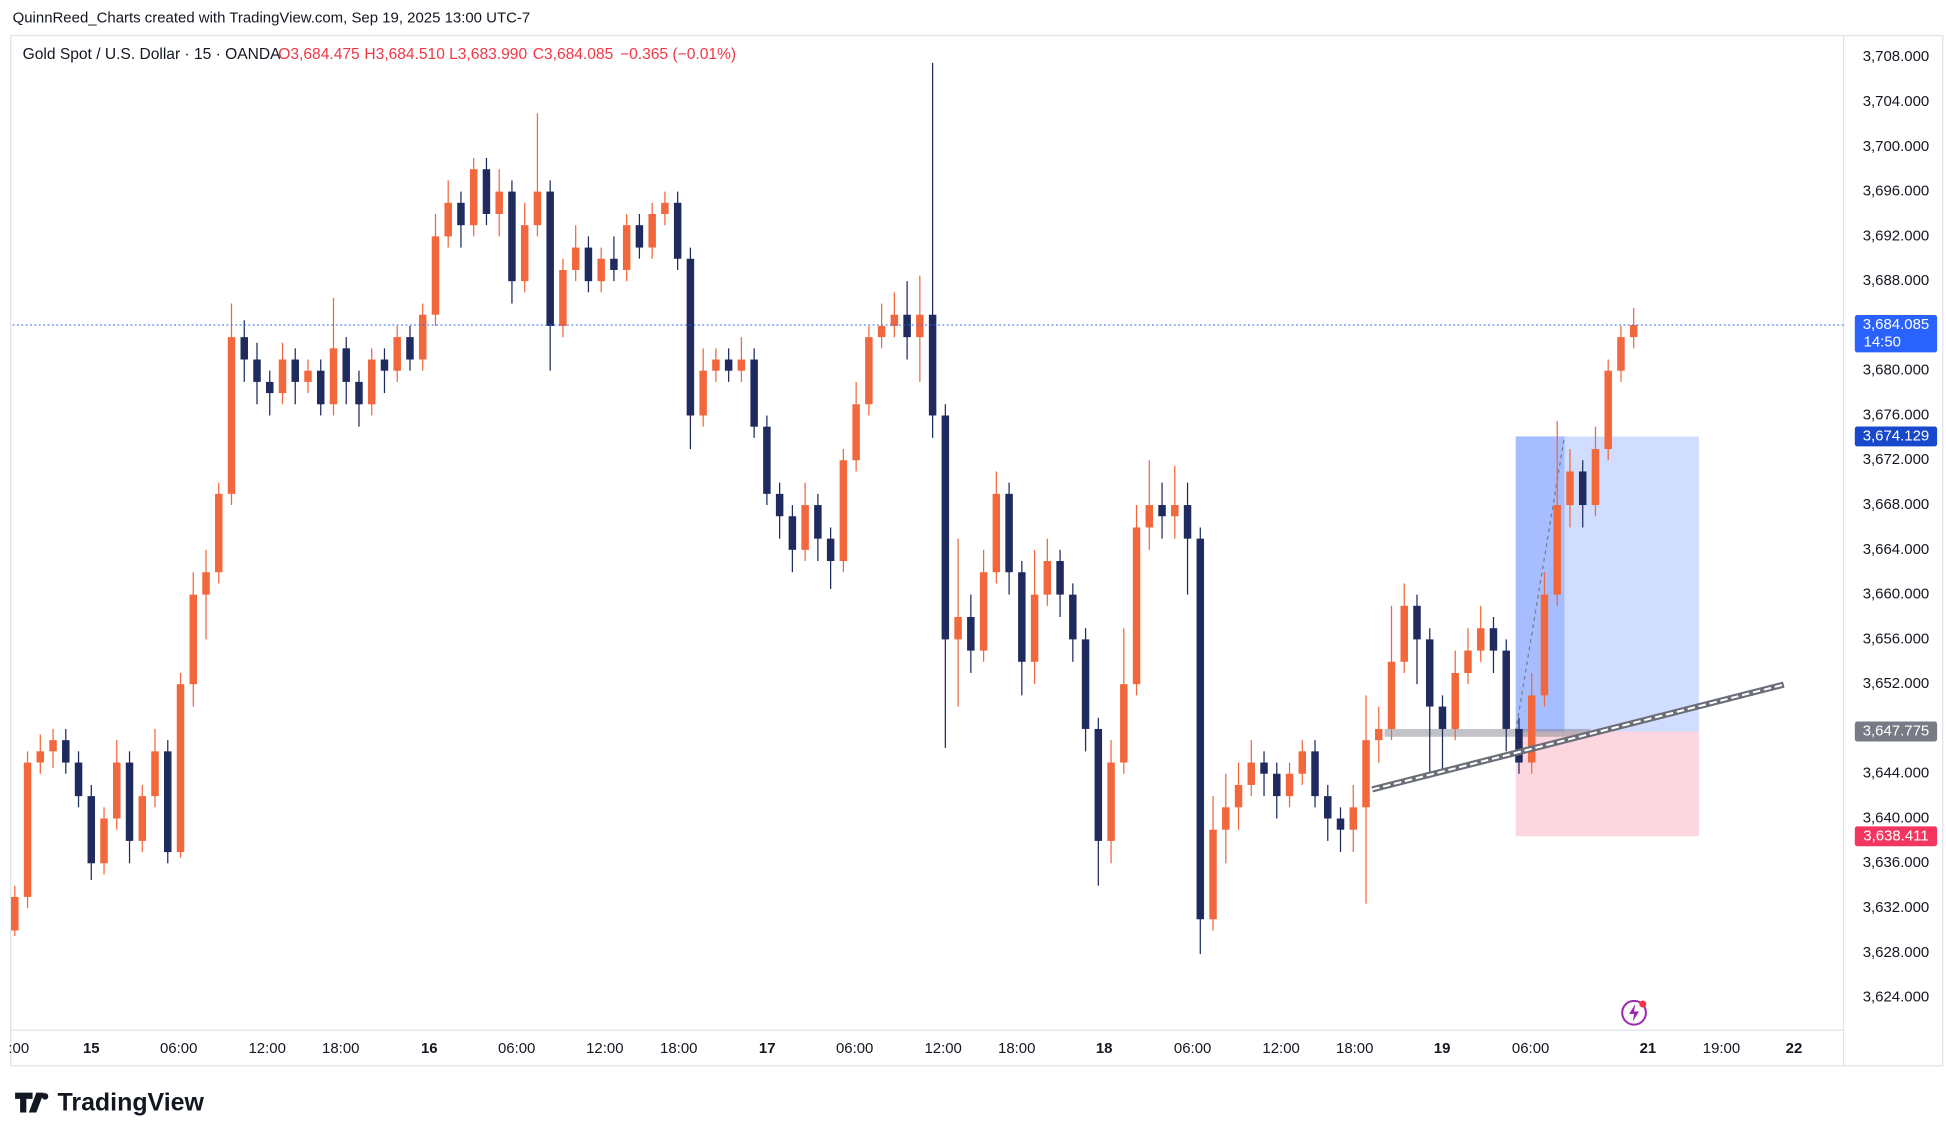  What do you see at coordinates (1896, 370) in the screenshot?
I see `y-tick-label: 3,680.000` at bounding box center [1896, 370].